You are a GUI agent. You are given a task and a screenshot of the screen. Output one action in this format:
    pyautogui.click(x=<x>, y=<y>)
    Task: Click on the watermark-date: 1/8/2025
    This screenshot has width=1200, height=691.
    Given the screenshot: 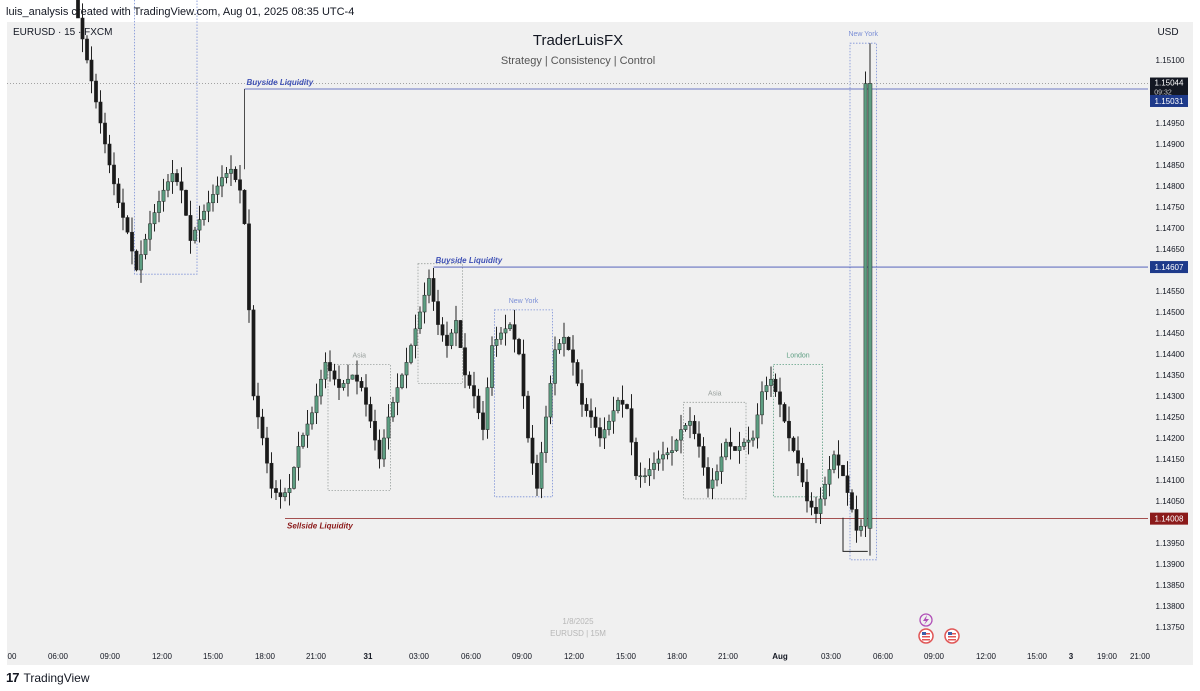 What is the action you would take?
    pyautogui.click(x=578, y=621)
    